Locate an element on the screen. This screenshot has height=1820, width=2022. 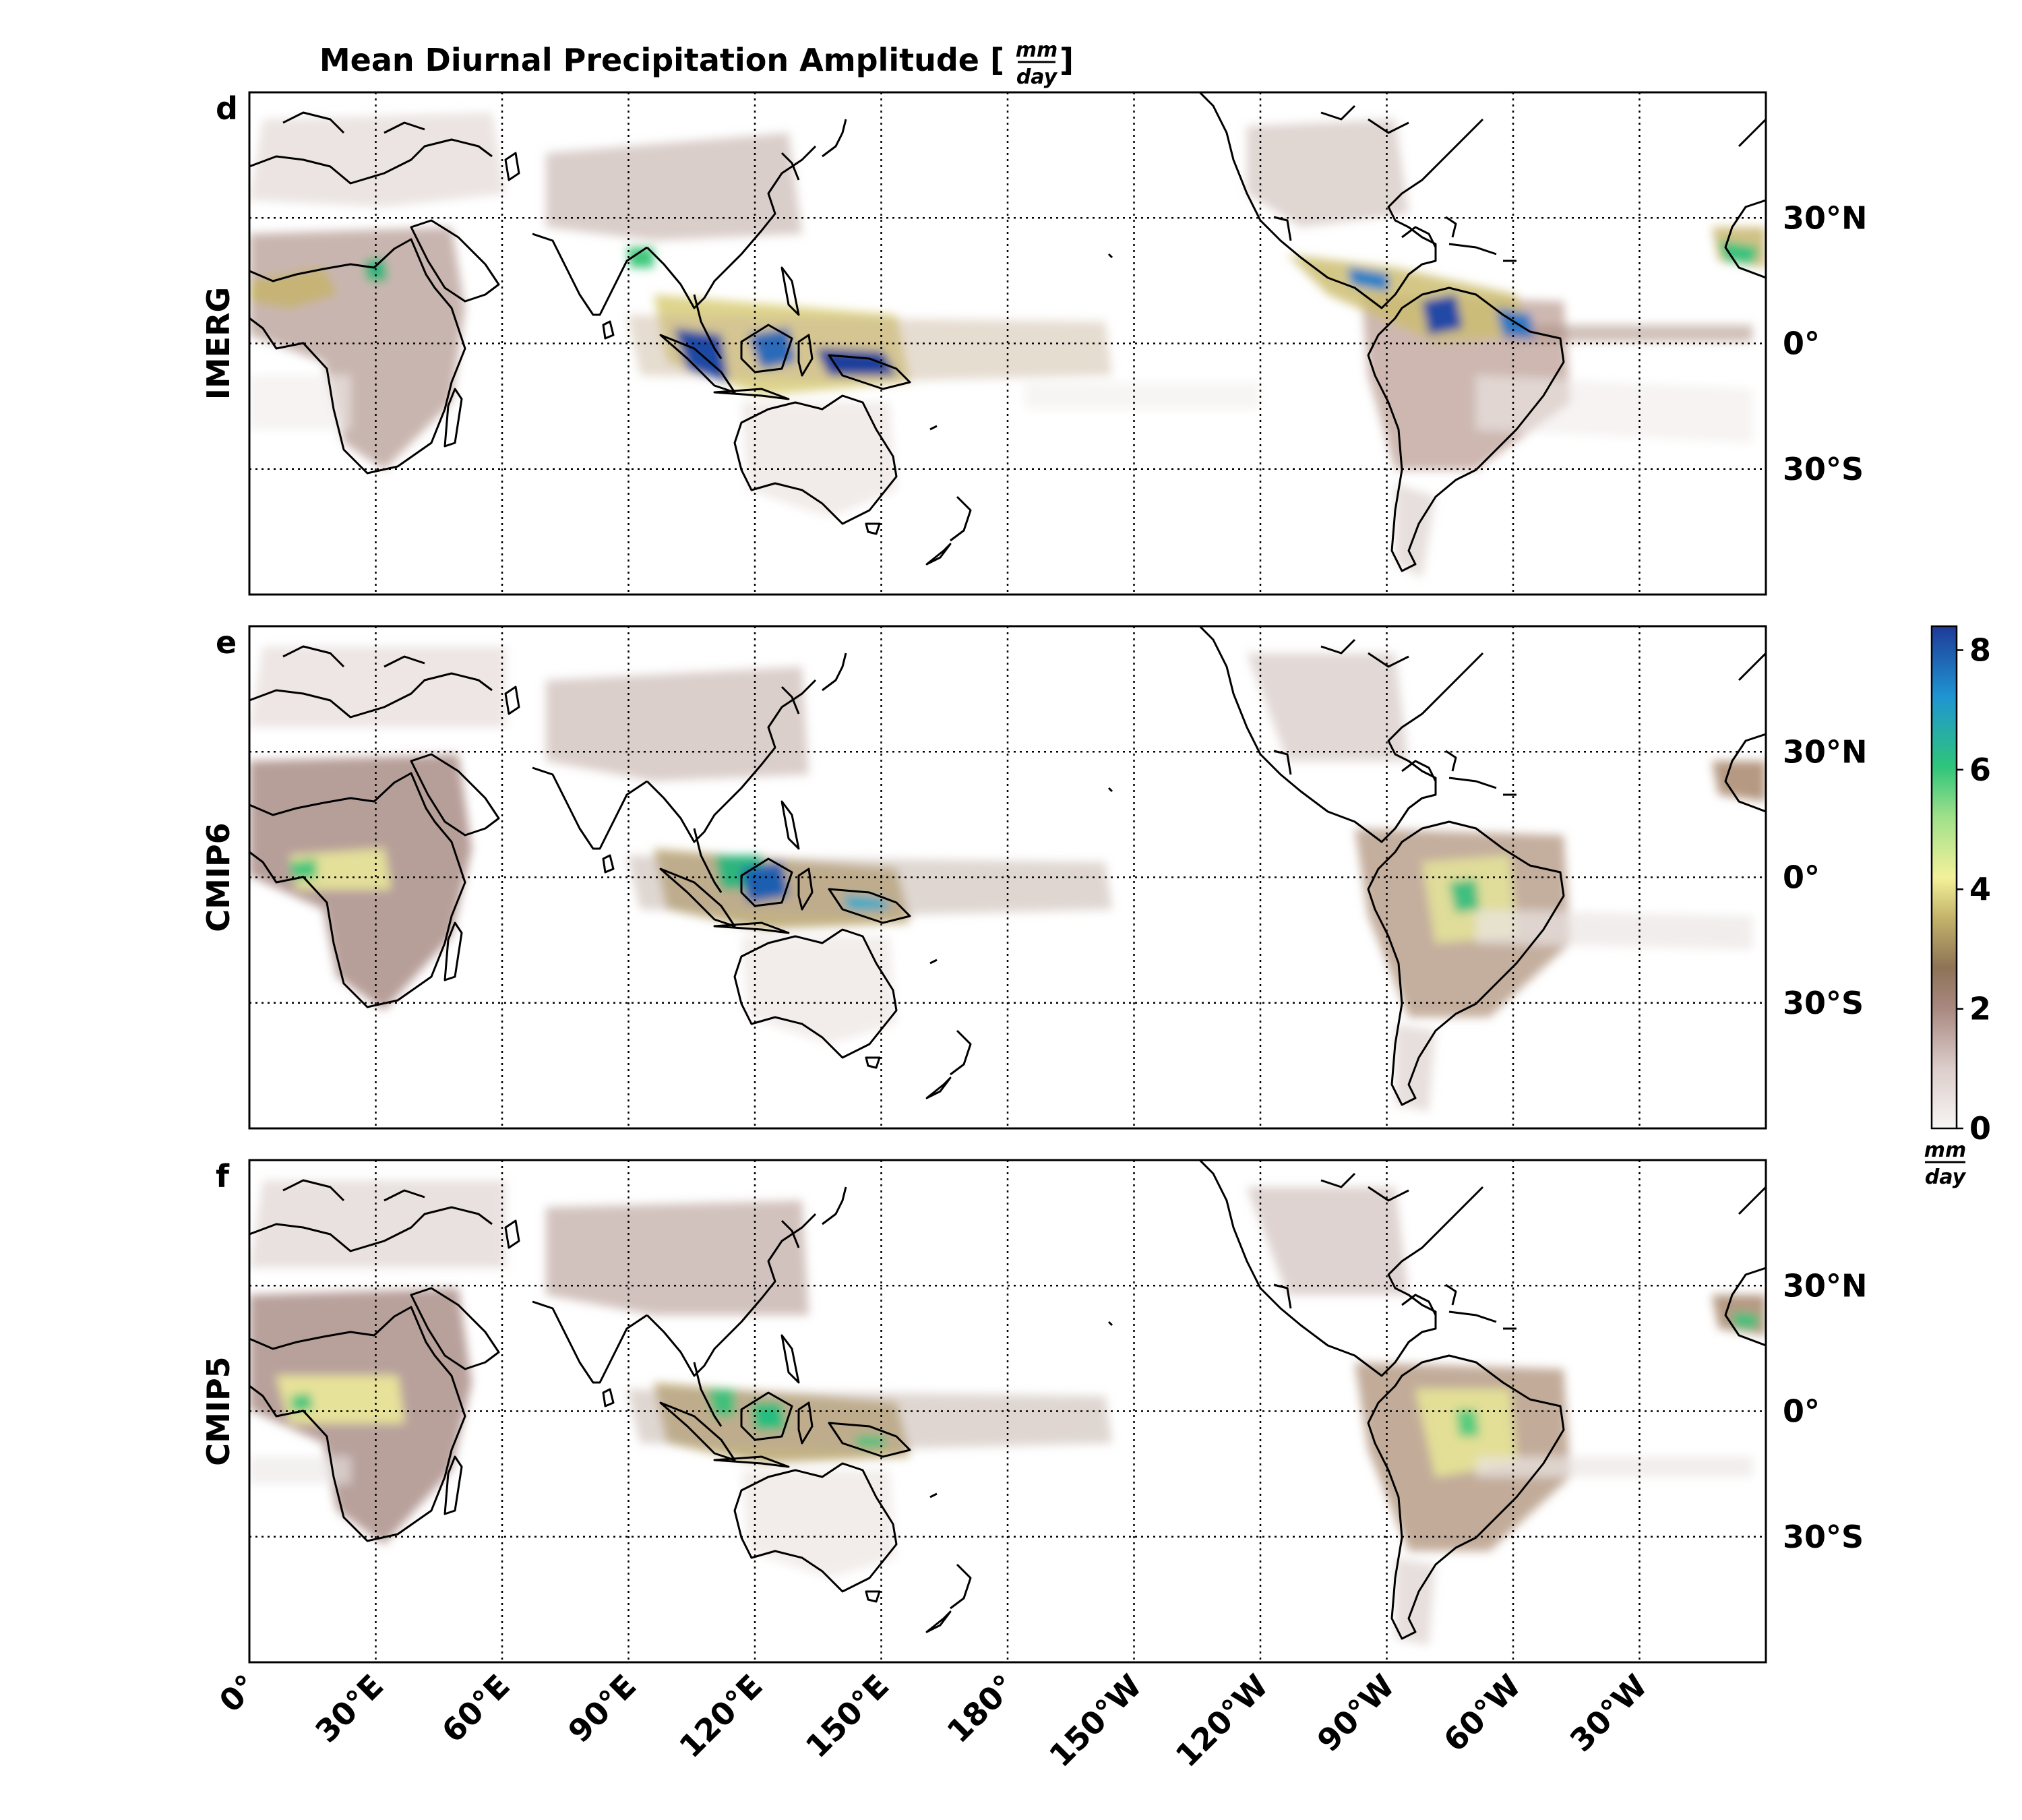
x-tick-label: 150°E is located at coordinates (847, 1716).